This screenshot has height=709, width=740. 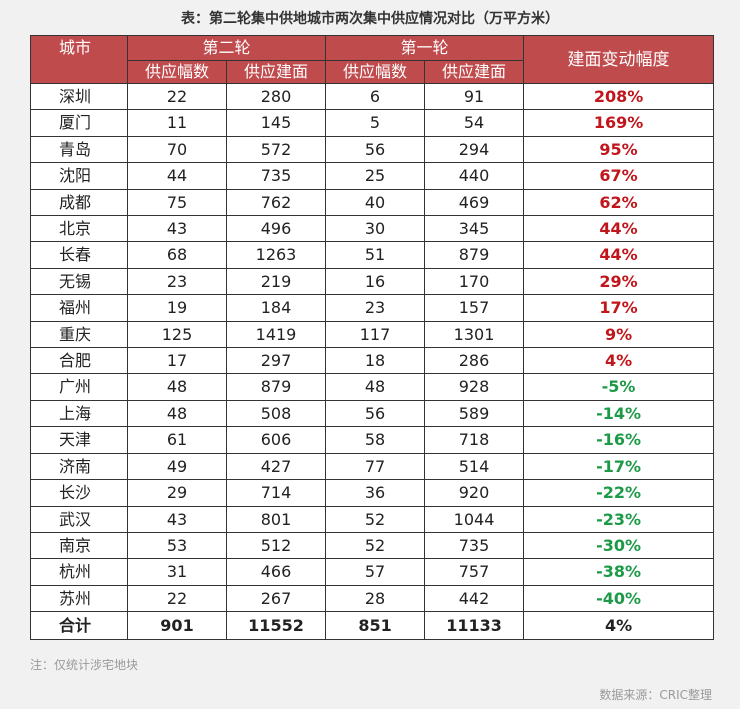 I want to click on change-cell: -5%, so click(x=619, y=387).